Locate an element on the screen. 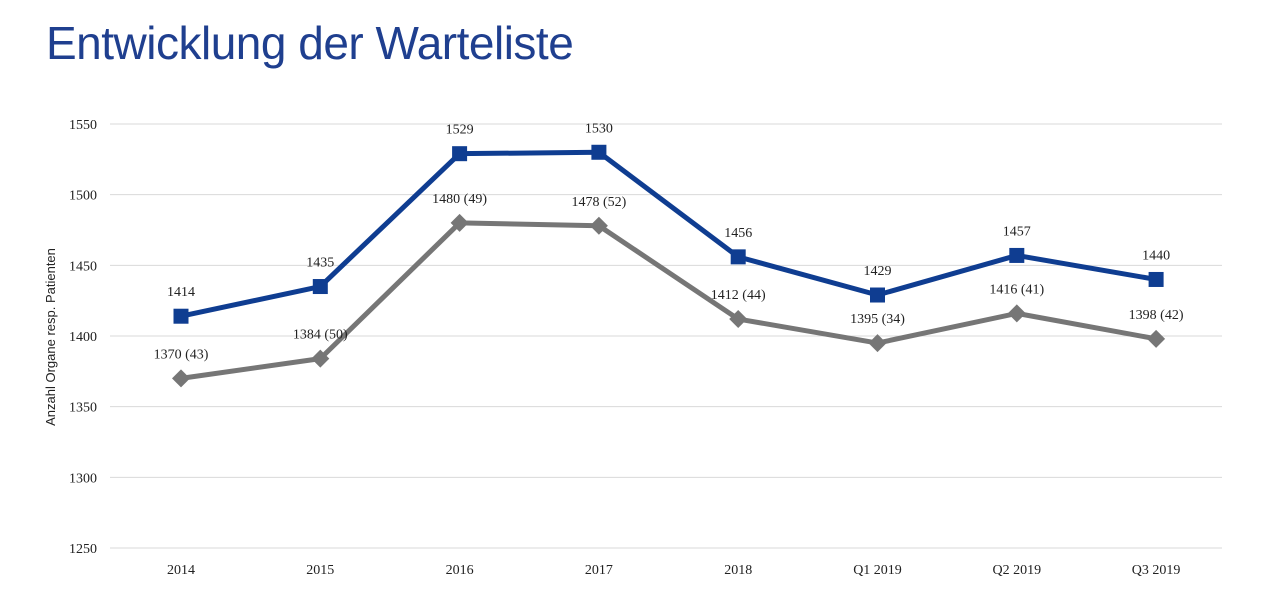  data-label: 1370 (43) is located at coordinates (181, 354).